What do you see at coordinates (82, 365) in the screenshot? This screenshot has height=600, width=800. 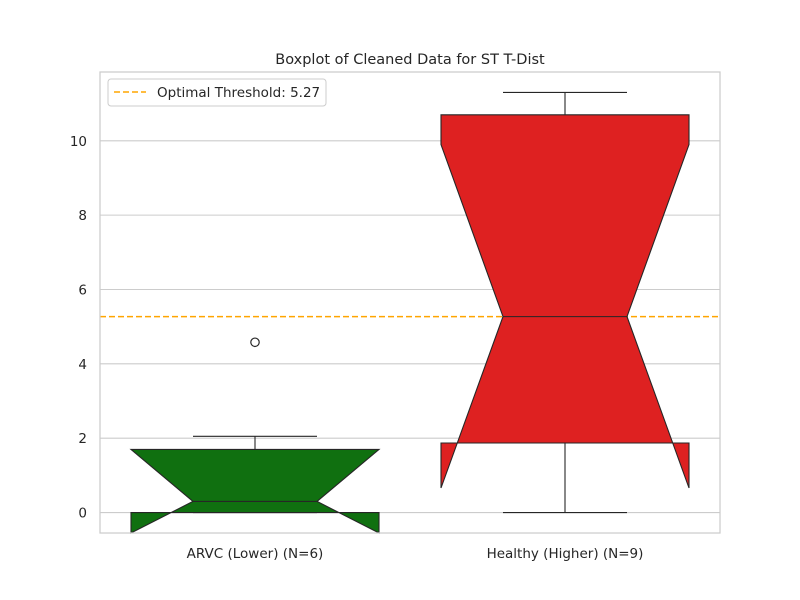 I see `y-tick-label: 4` at bounding box center [82, 365].